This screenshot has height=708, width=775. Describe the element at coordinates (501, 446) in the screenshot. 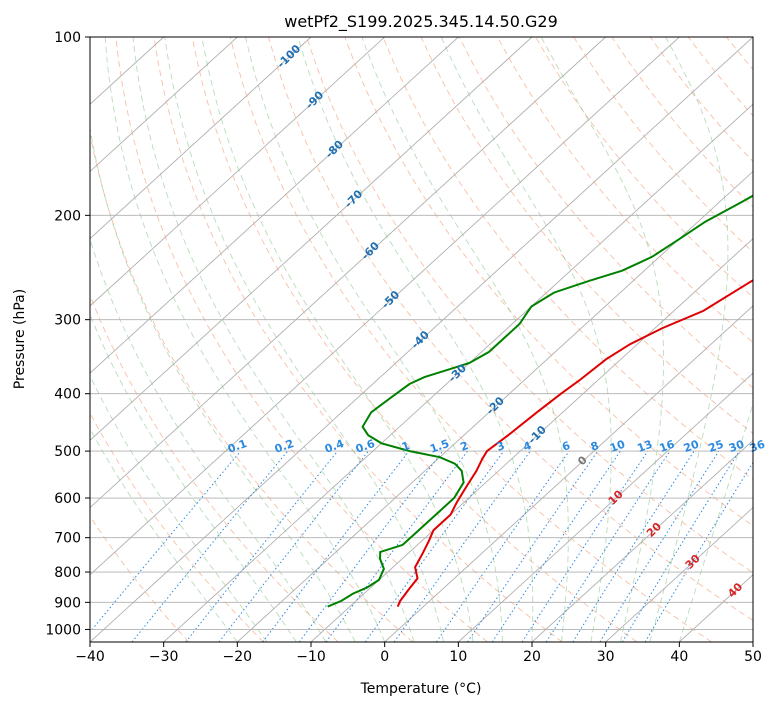

I see `mixing-ratio-label: 3` at that location.